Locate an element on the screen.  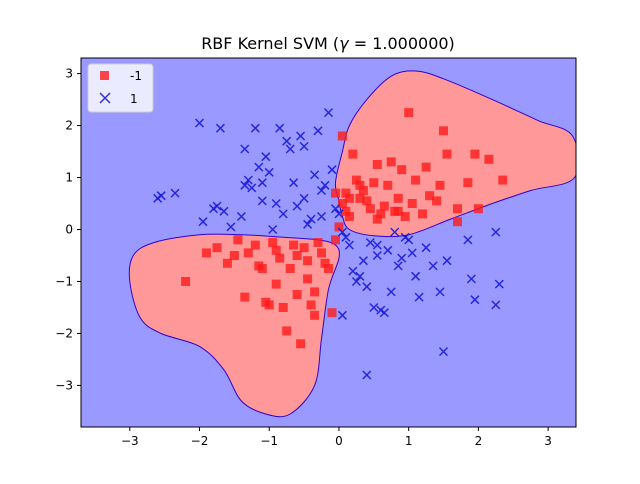
y-axis: −3 −2 −1 0 1 2 3 is located at coordinates (68, 229).